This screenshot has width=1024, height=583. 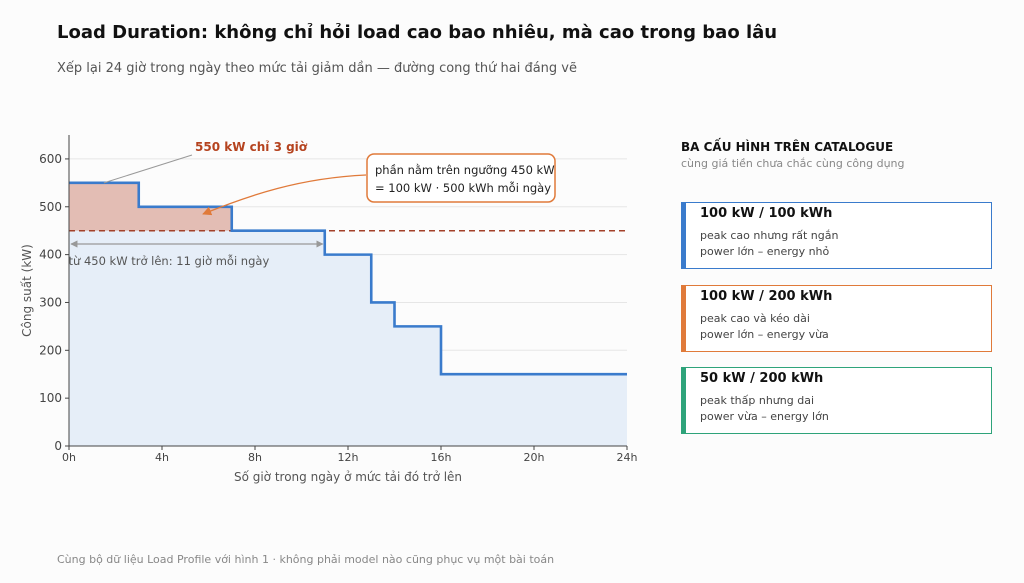 I want to click on panel-title: BA CẤU HÌNH TRÊN CATALOGUE, so click(x=787, y=147).